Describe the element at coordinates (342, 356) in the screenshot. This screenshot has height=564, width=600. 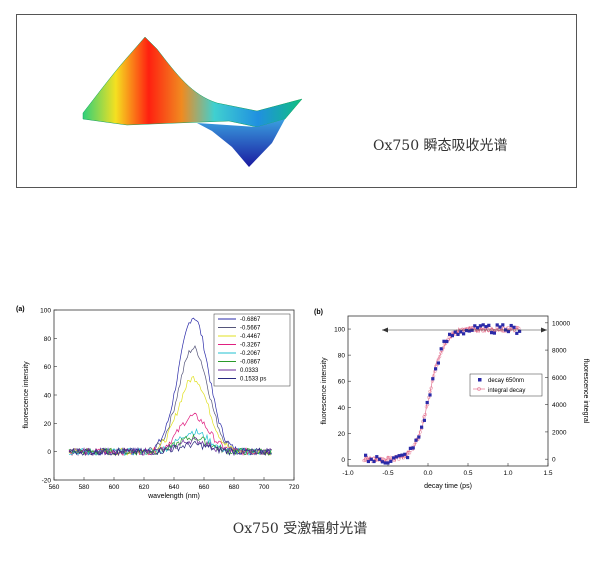
I see `y-tick-label-b: 80` at that location.